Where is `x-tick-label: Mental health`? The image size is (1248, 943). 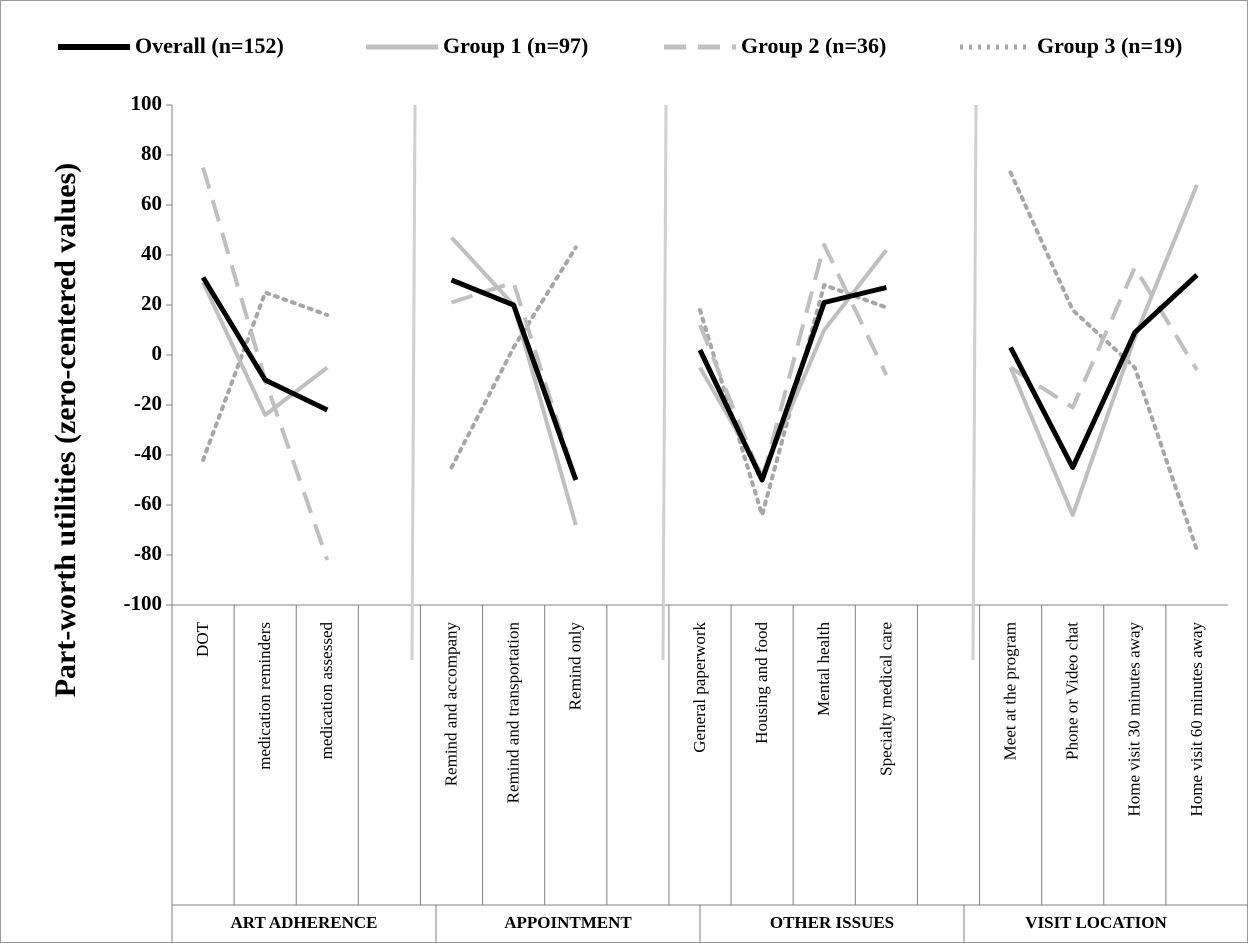
x-tick-label: Mental health is located at coordinates (823, 669).